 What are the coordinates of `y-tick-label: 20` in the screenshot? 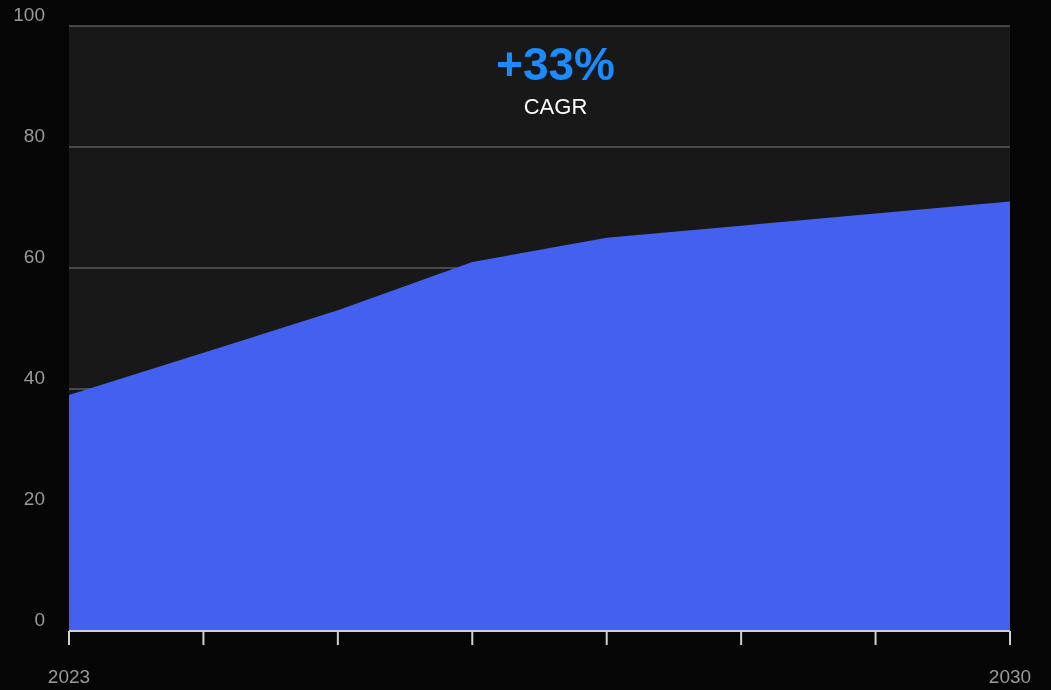 It's located at (34, 498).